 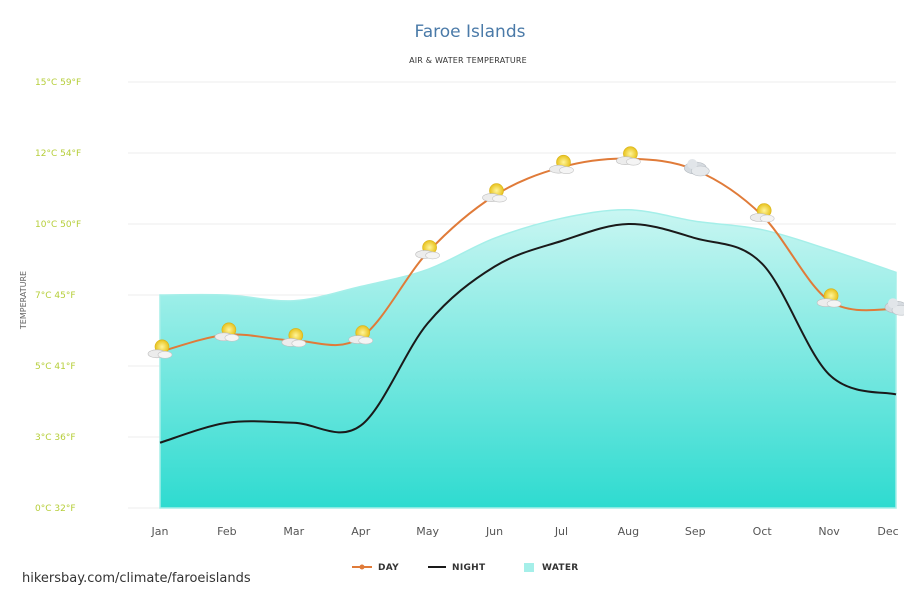 I want to click on y-tick-label: 15°C 59°F, so click(x=58, y=83).